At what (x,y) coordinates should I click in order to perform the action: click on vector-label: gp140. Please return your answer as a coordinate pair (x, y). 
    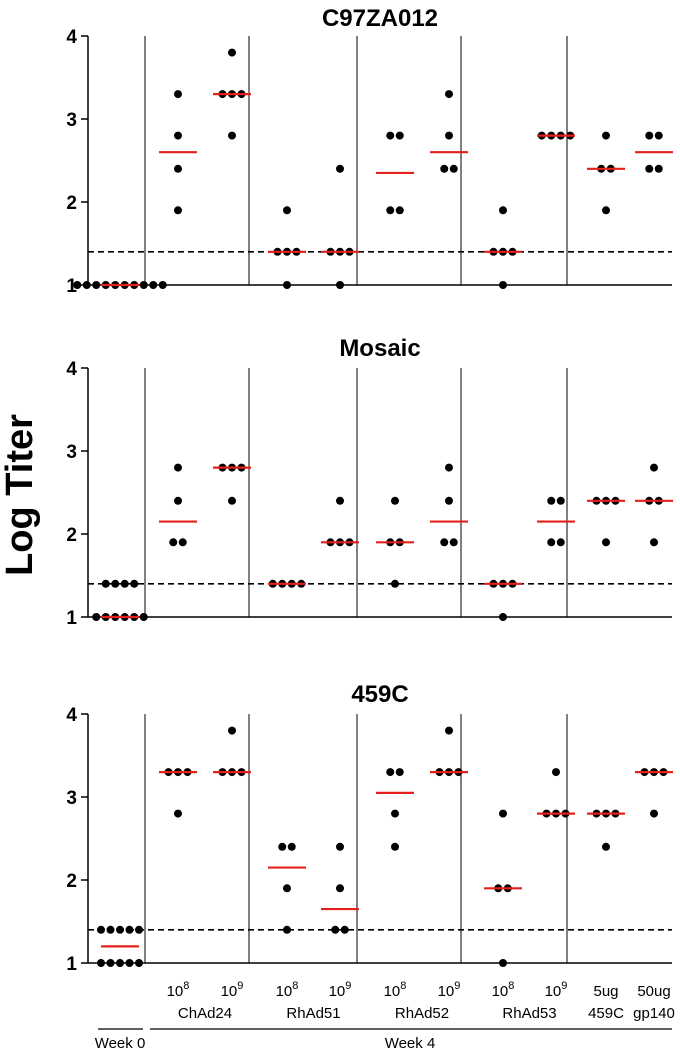
    Looking at the image, I should click on (654, 1013).